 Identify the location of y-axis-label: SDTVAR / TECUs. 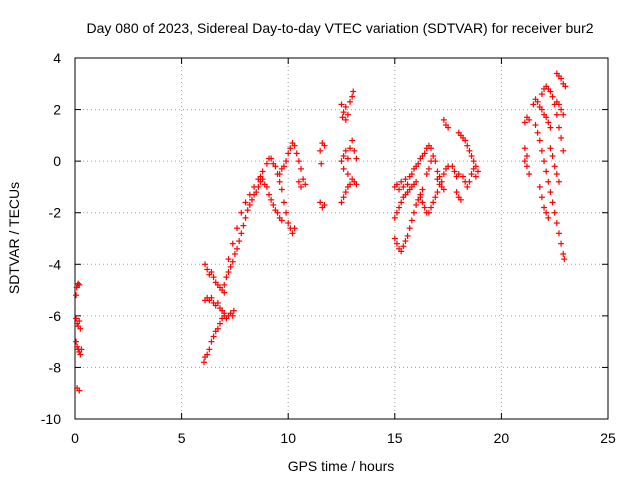
(14, 238).